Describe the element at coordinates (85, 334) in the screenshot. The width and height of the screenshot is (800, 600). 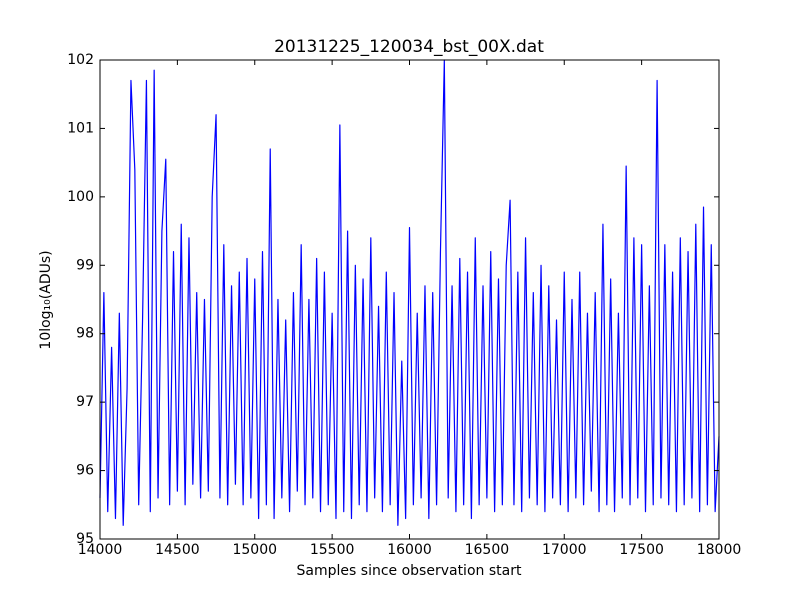
I see `y-tick-label: 98` at that location.